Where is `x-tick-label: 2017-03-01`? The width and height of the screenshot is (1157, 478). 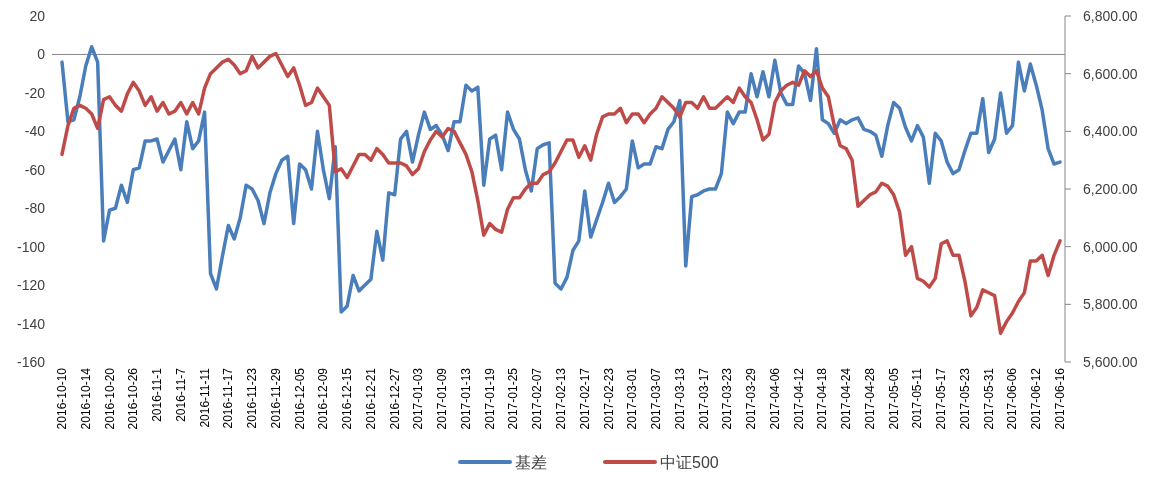 x-tick-label: 2017-03-01 is located at coordinates (632, 398).